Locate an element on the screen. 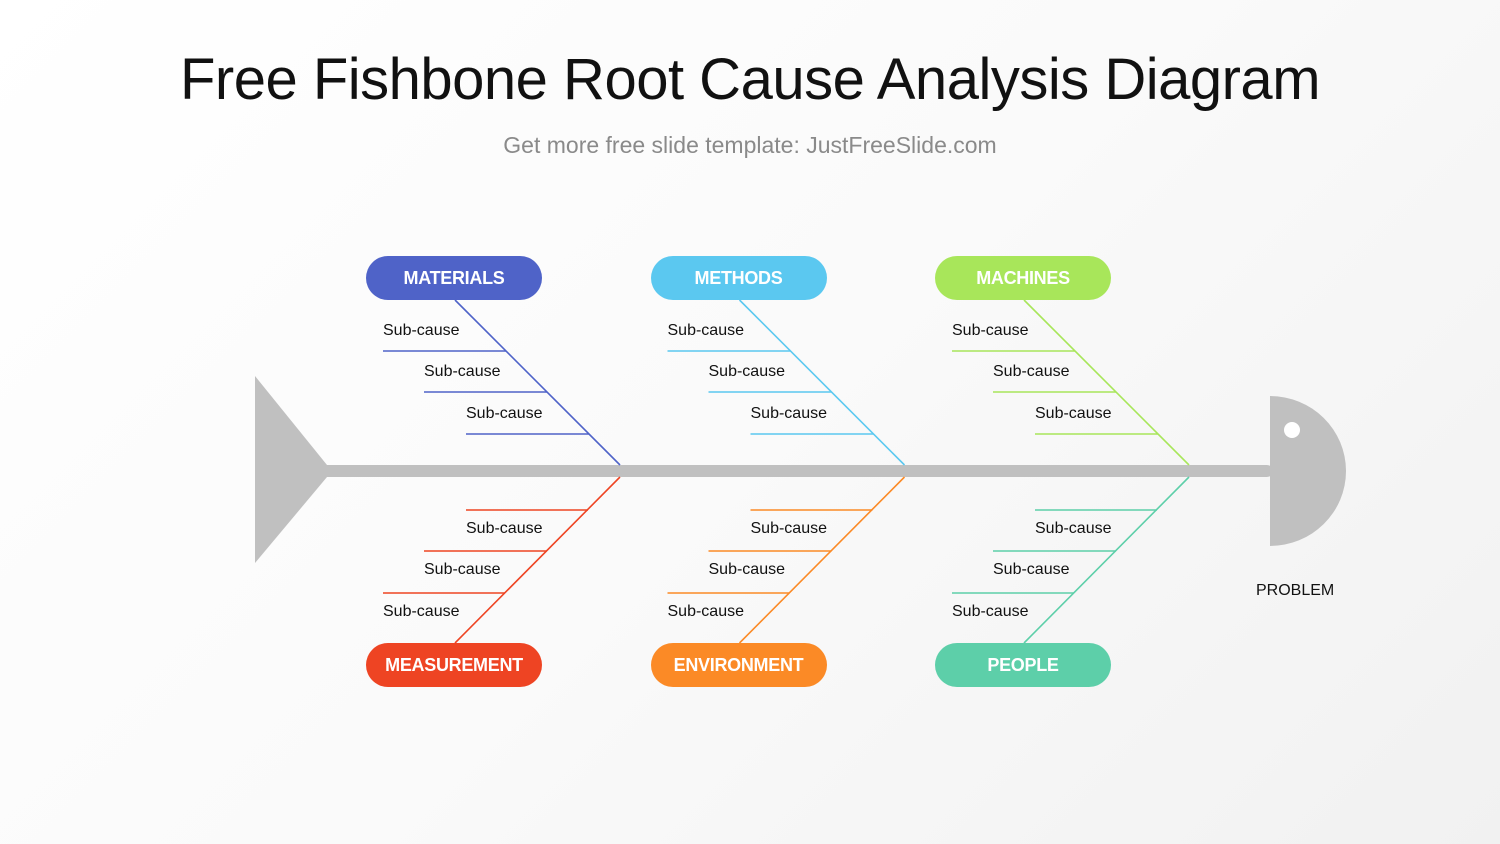 This screenshot has width=1500, height=844. category-machines: MACHINES is located at coordinates (1023, 278).